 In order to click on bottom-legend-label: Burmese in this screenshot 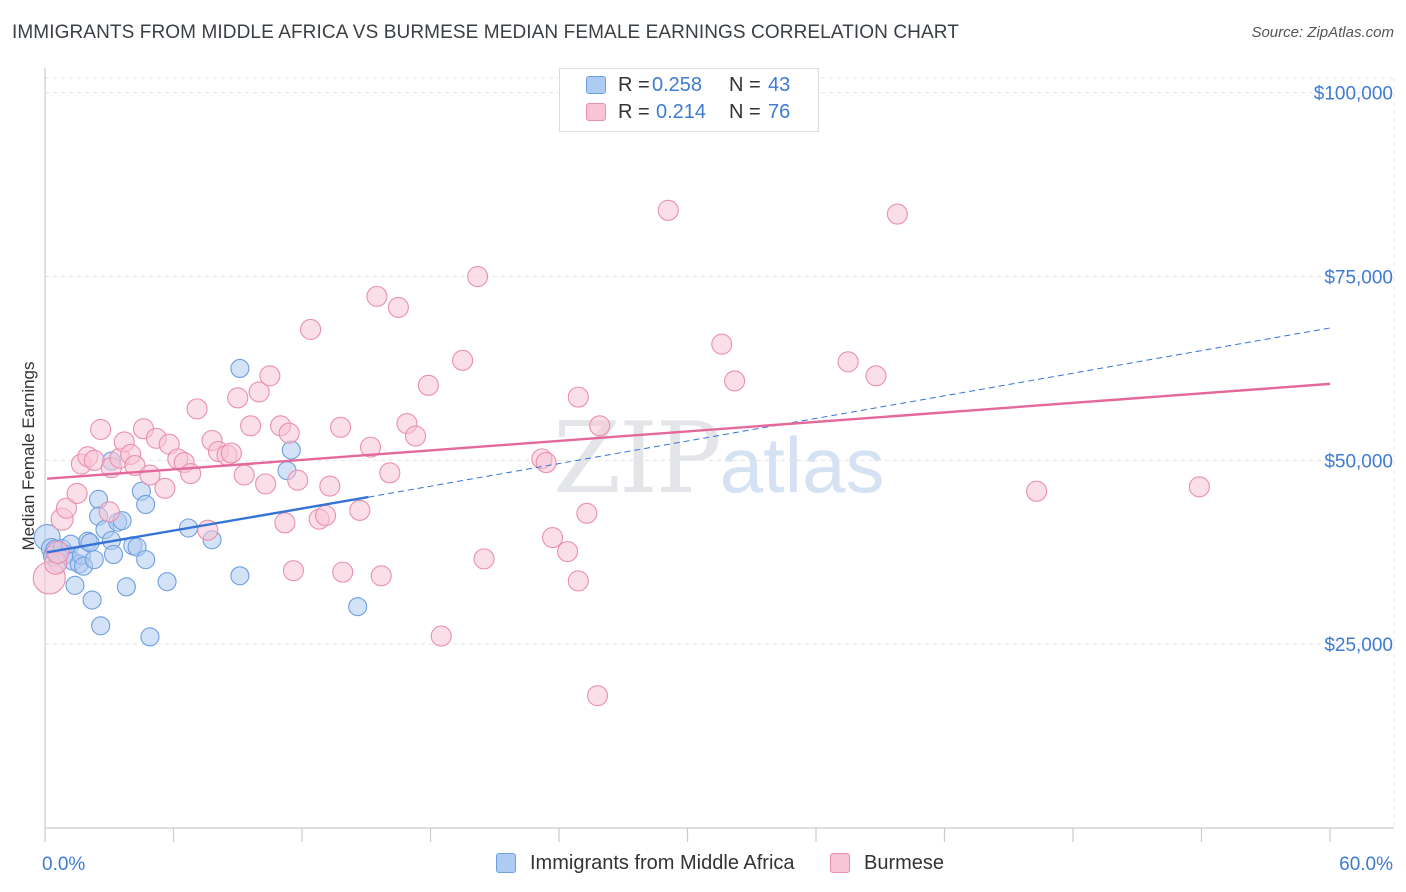, I will do `click(904, 863)`.